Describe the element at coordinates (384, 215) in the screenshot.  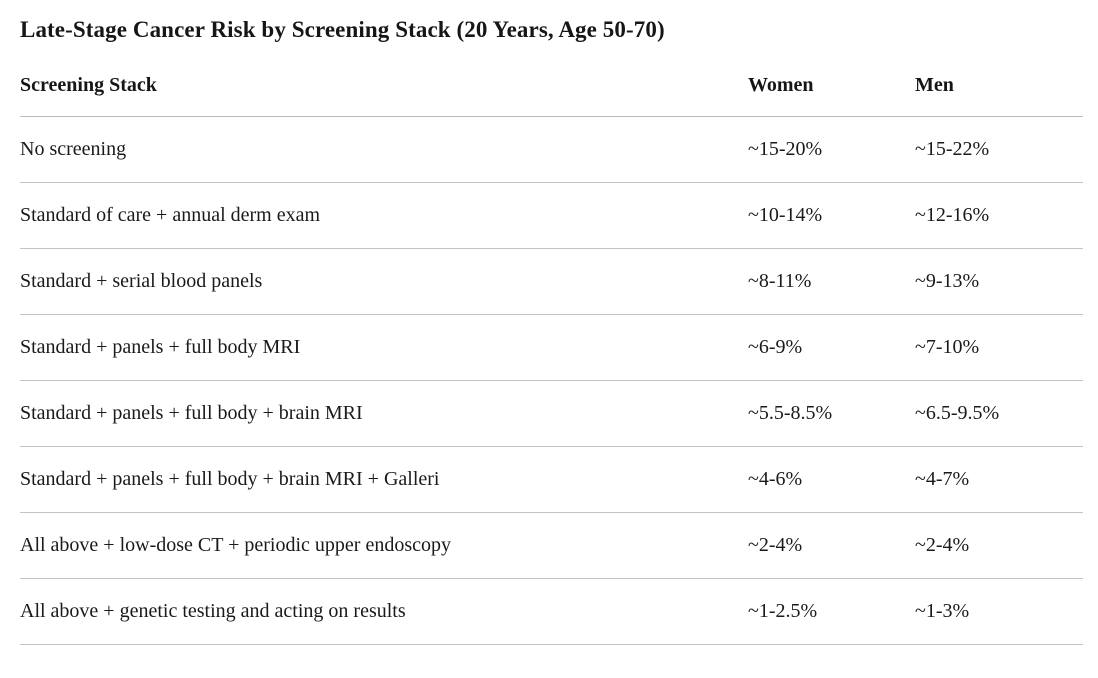
I see `cell-screening-stack: Standard of care + annual derm exam` at that location.